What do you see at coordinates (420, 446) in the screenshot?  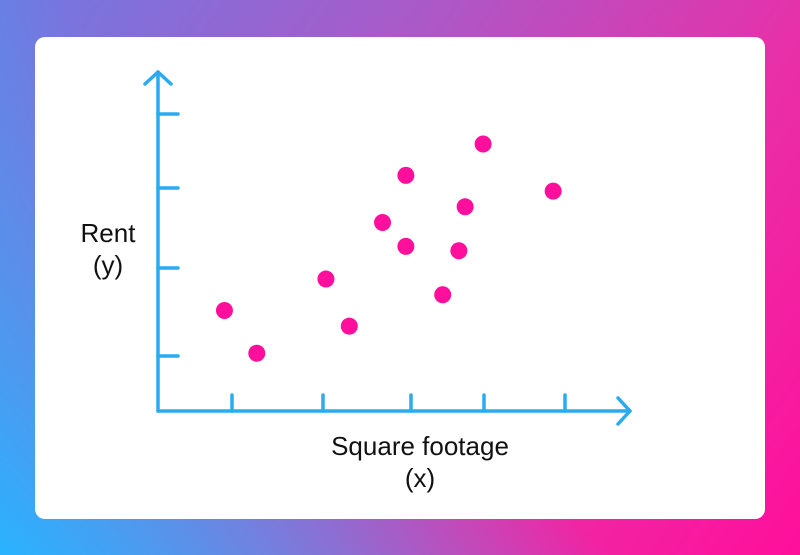 I see `x-axis-title: Square footage` at bounding box center [420, 446].